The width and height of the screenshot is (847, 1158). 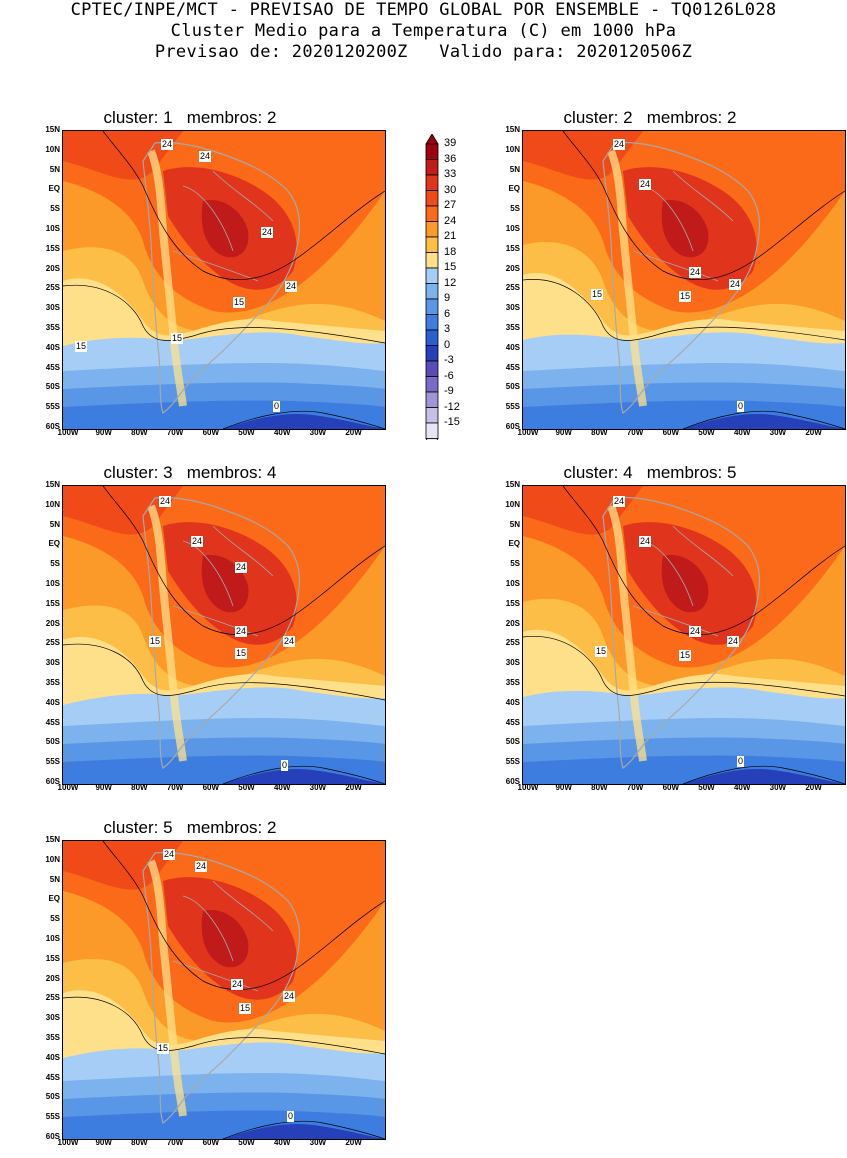 I want to click on legend-label: 33, so click(x=450, y=174).